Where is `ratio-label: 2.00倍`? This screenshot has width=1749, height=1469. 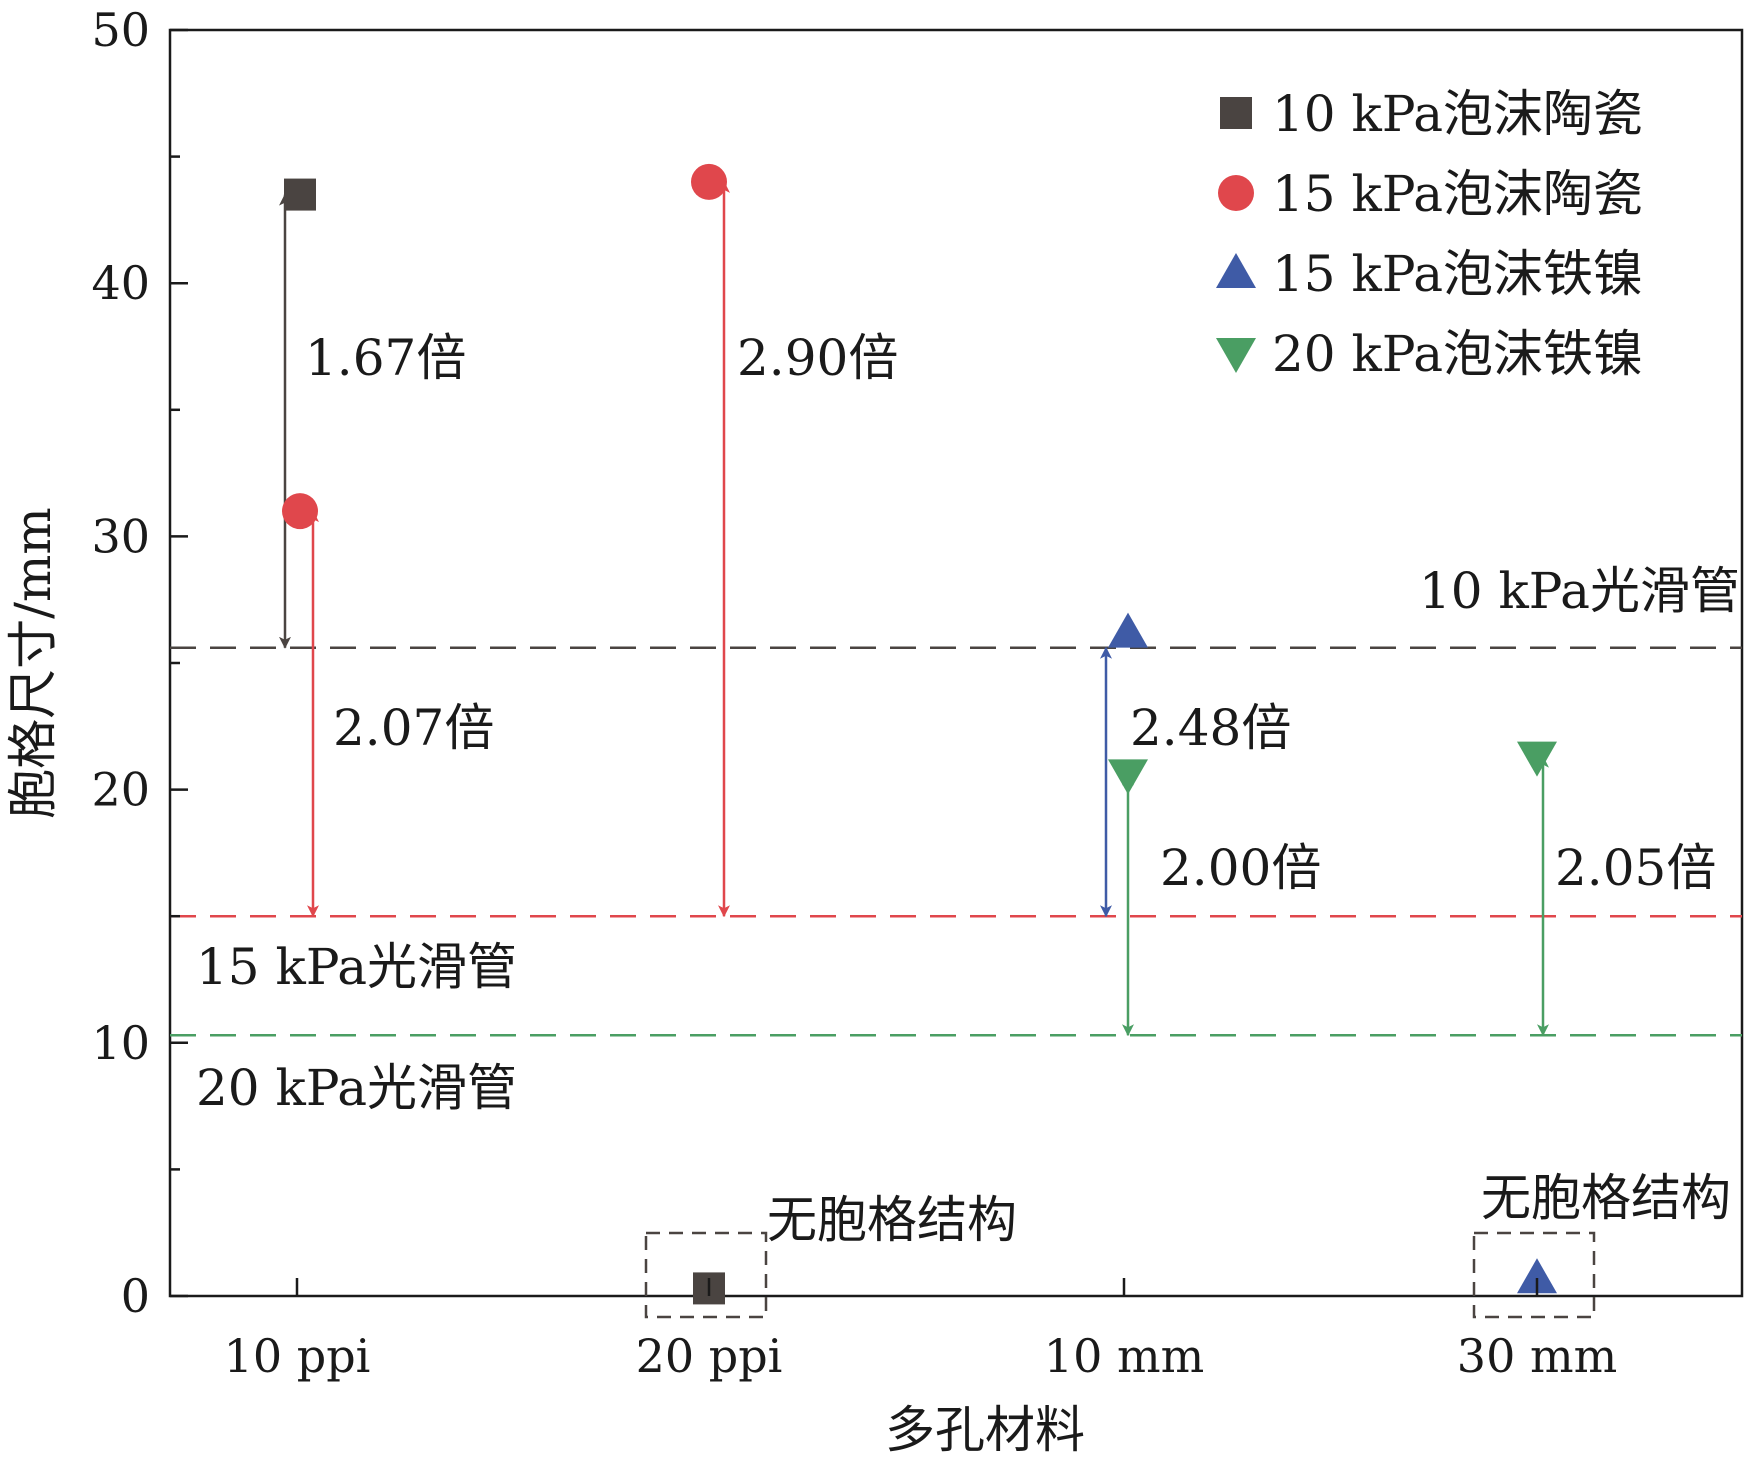
ratio-label: 2.00倍 is located at coordinates (1240, 868).